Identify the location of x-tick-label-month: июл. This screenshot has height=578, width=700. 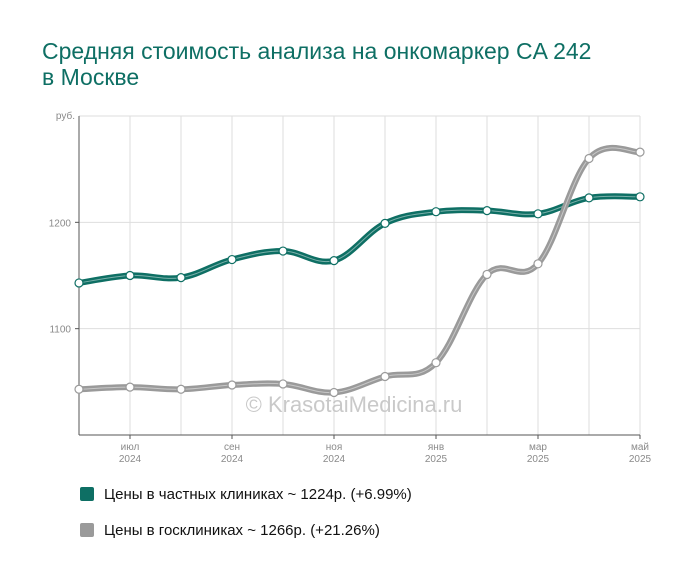
(130, 447).